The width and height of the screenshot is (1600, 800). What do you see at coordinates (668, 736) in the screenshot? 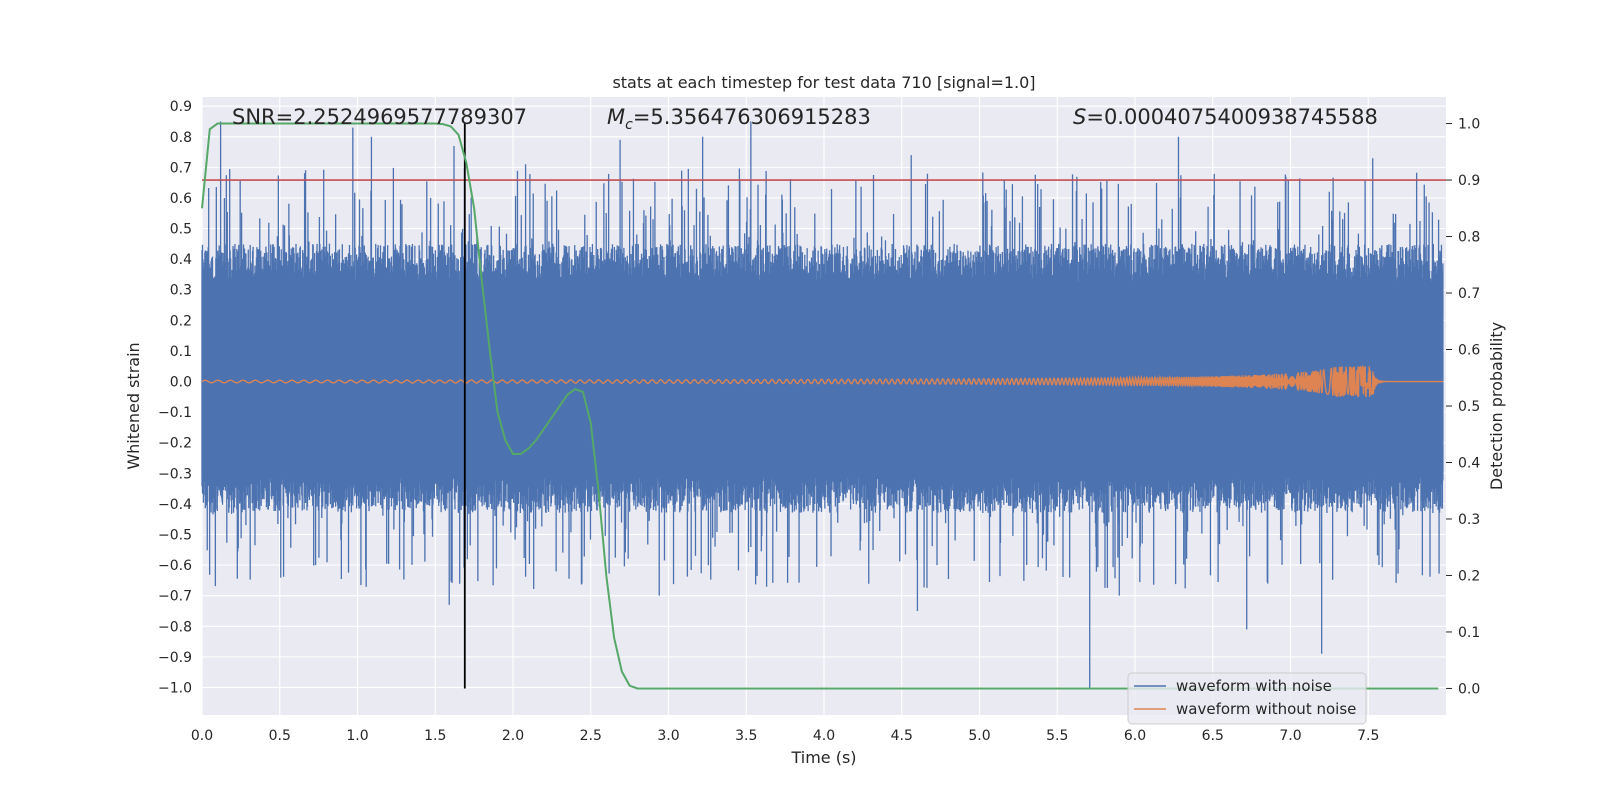
I see `x-tick-label: 3.0` at bounding box center [668, 736].